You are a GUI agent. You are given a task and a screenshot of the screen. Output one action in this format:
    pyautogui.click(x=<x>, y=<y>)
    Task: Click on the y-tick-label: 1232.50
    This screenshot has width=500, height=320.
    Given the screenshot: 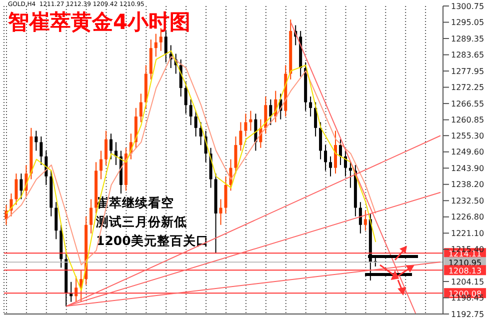 What is the action you would take?
    pyautogui.click(x=467, y=201)
    